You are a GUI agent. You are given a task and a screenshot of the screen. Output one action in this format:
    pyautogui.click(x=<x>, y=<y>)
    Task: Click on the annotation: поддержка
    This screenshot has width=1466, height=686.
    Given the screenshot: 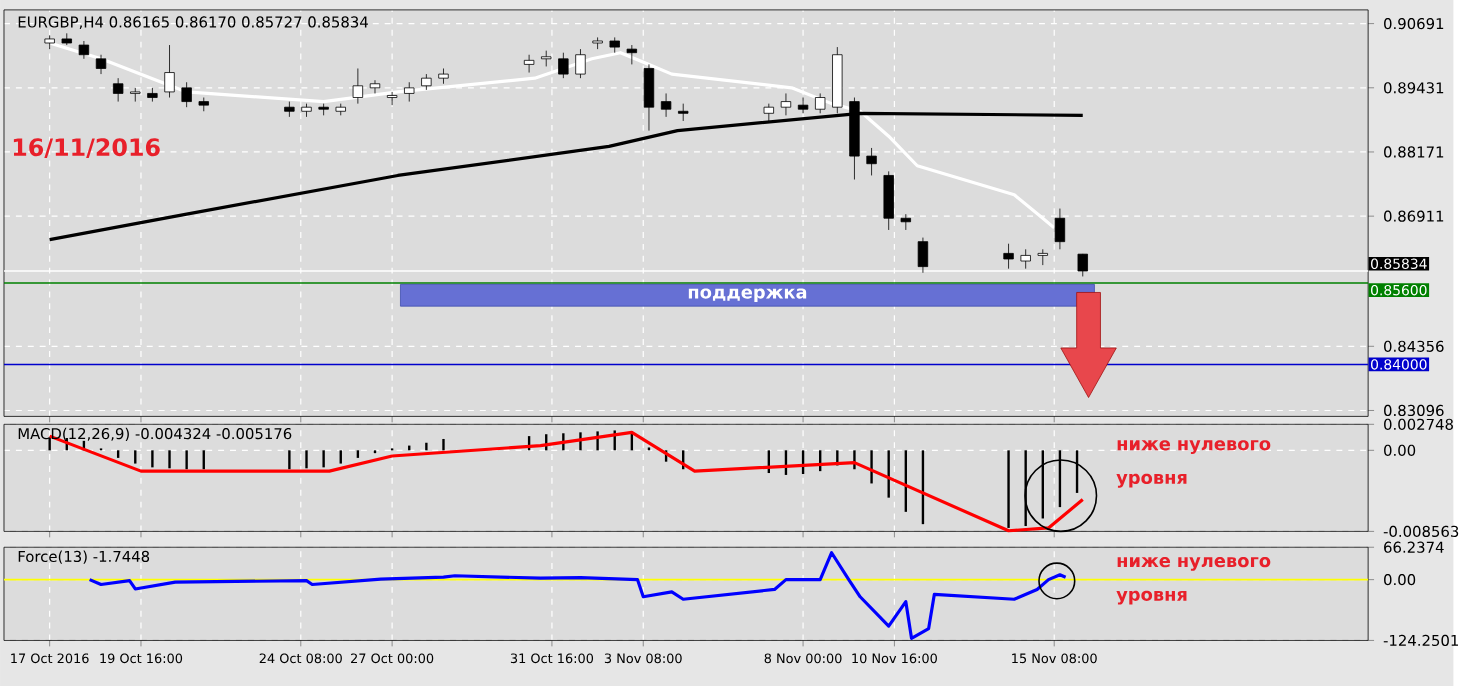 What is the action you would take?
    pyautogui.click(x=747, y=295)
    